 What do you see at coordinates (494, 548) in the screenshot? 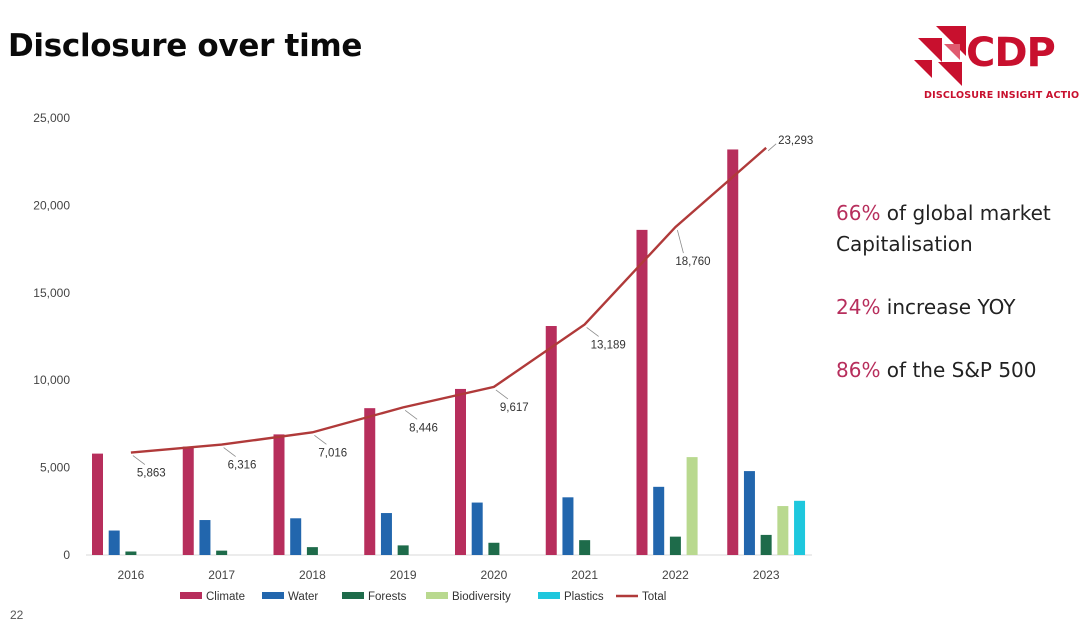
I see `bar-forests-2020` at bounding box center [494, 548].